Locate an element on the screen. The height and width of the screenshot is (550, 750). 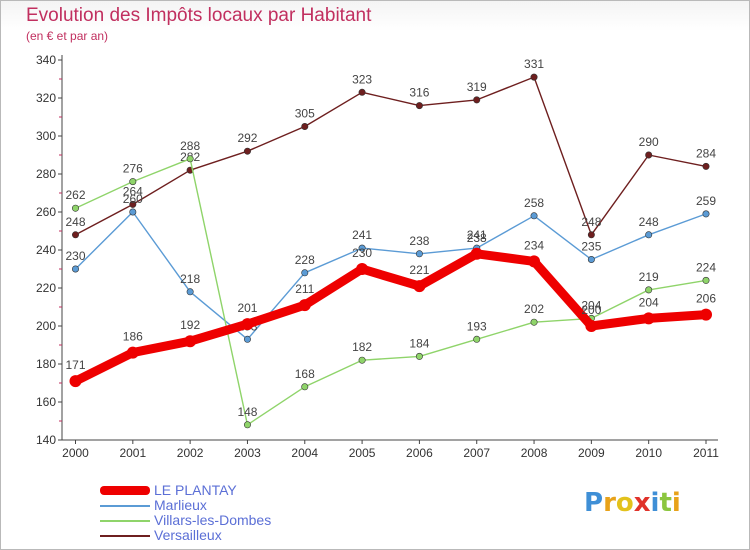
data-label-versailleux: 323 is located at coordinates (362, 79).